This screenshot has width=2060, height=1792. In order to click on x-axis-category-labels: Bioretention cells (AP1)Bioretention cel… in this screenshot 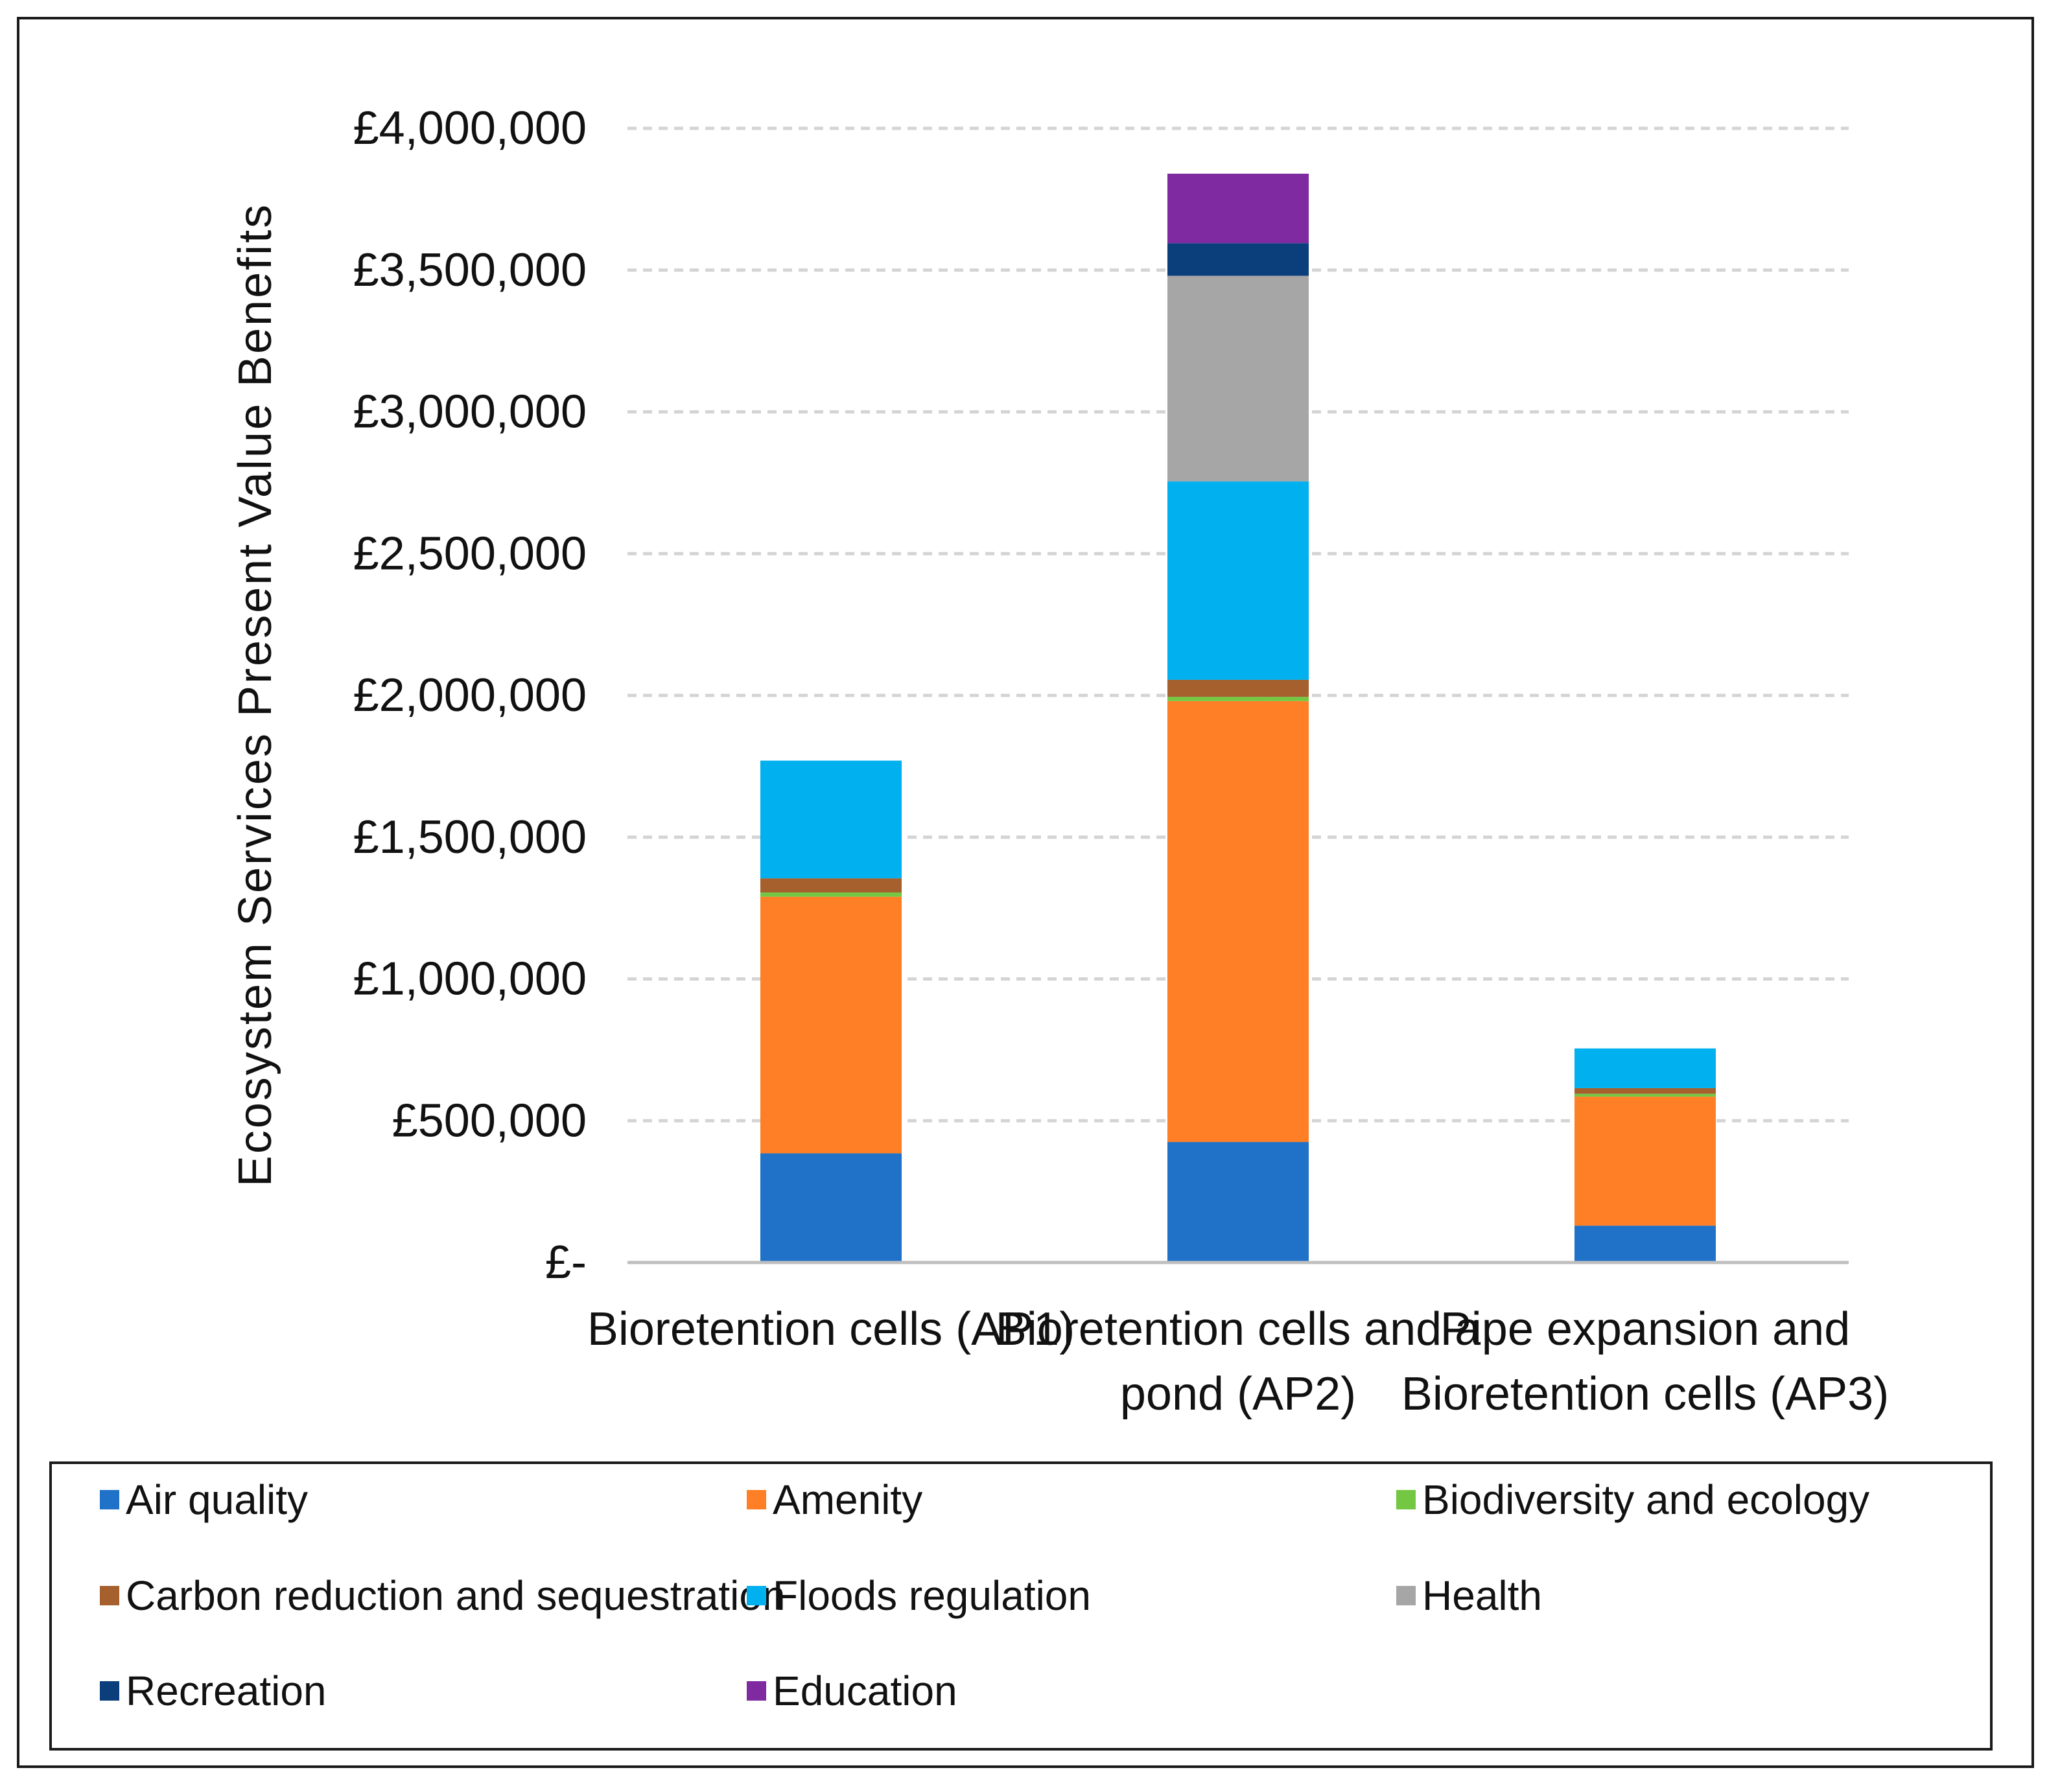, I will do `click(1238, 1361)`.